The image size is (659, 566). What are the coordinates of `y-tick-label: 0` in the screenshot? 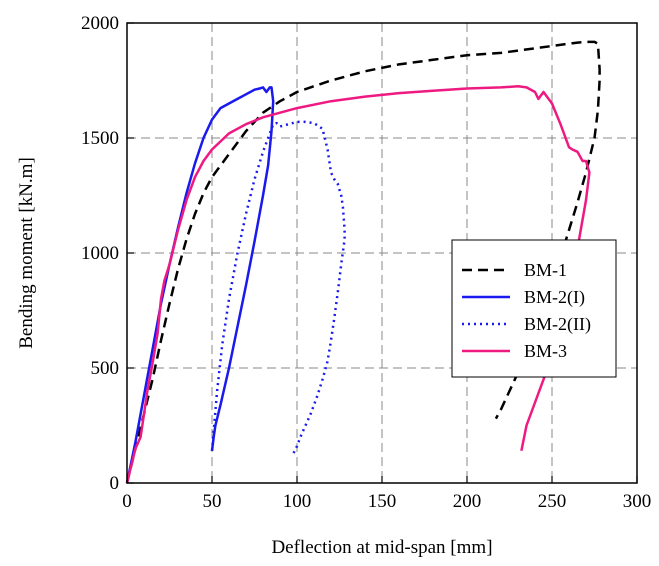 It's located at (115, 483).